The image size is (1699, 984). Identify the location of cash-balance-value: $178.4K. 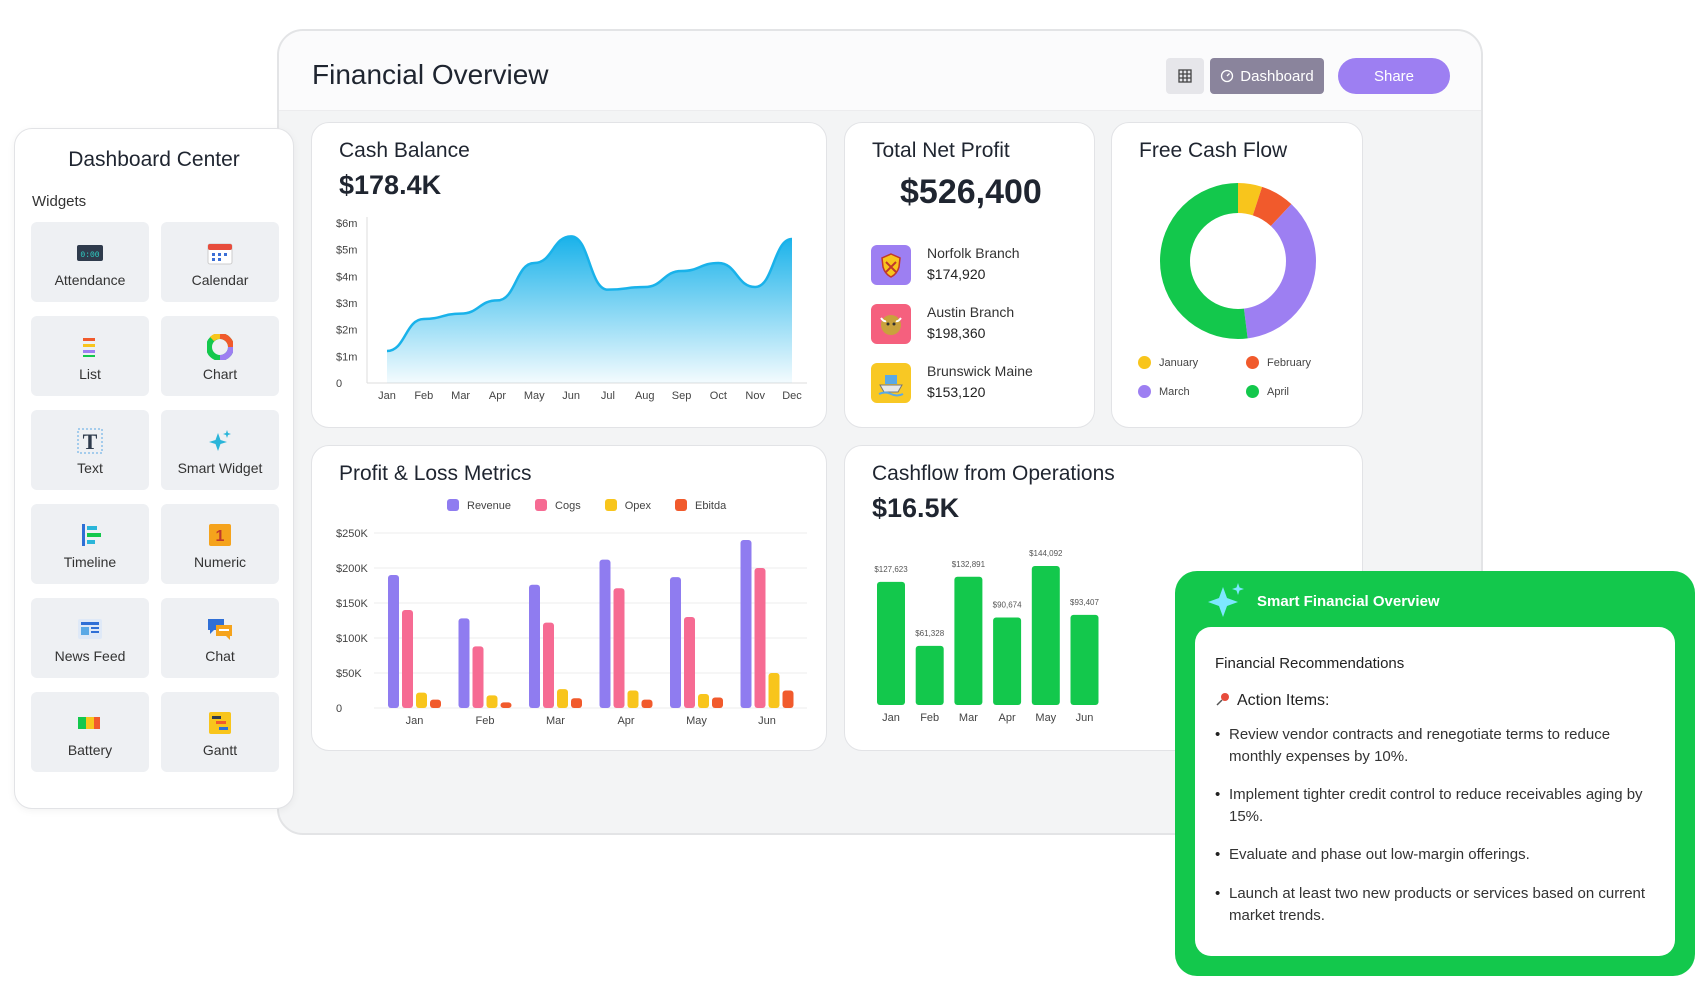
(390, 185).